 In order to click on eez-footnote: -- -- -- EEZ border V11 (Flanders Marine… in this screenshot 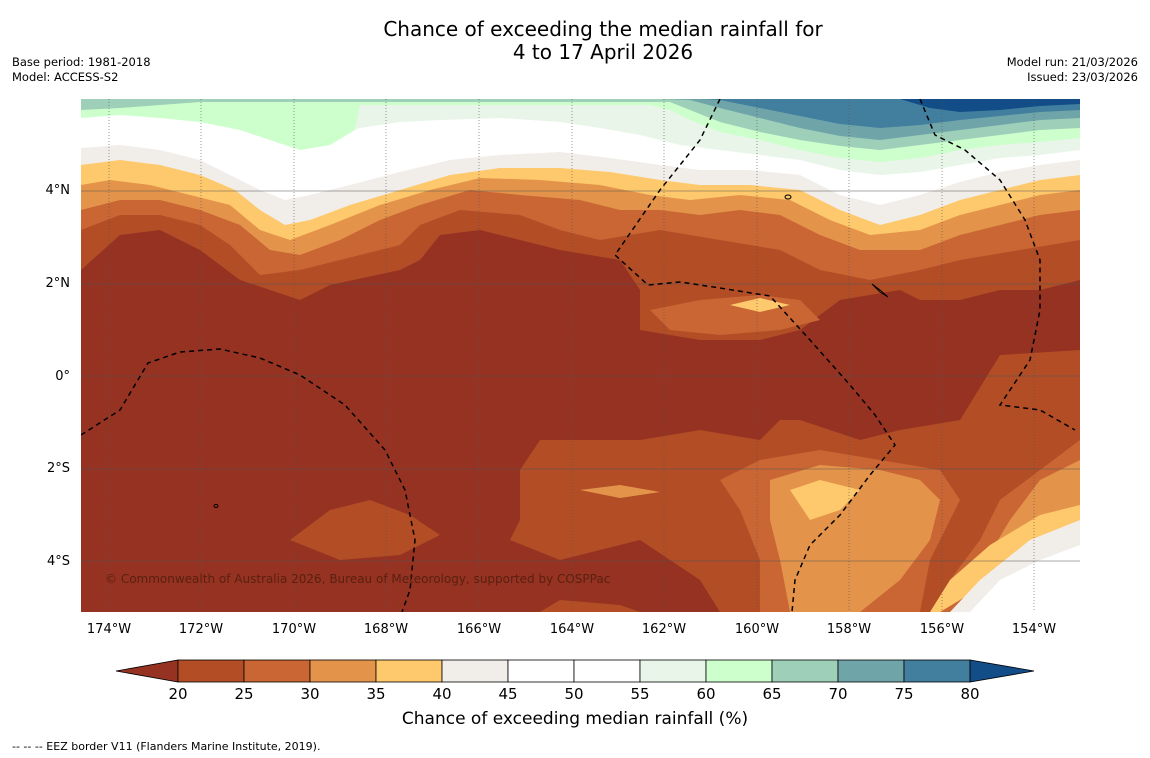, I will do `click(166, 746)`.